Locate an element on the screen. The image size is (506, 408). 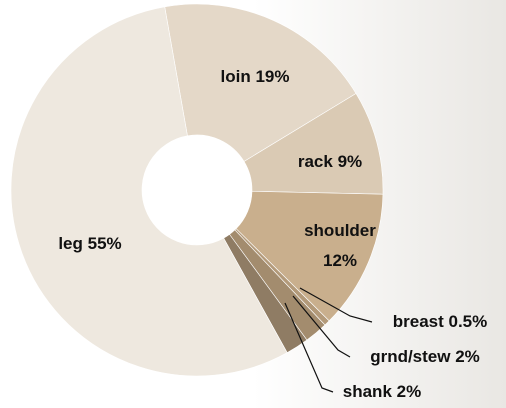
category-label: loin is located at coordinates (236, 76).